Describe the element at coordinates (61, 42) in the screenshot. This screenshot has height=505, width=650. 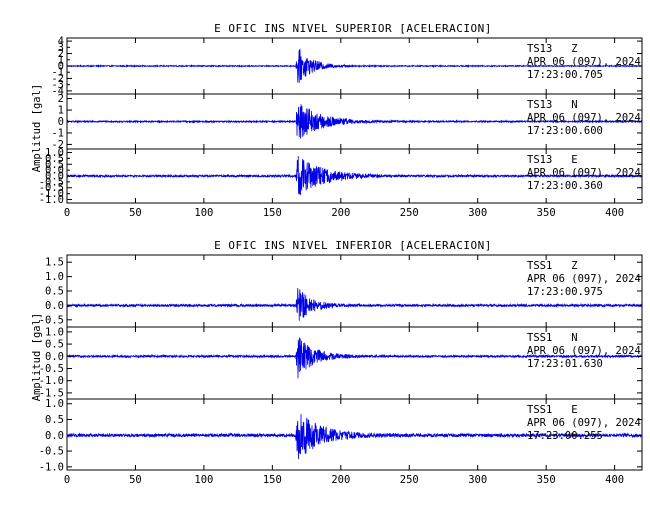
I see `y-tick-label: 4` at that location.